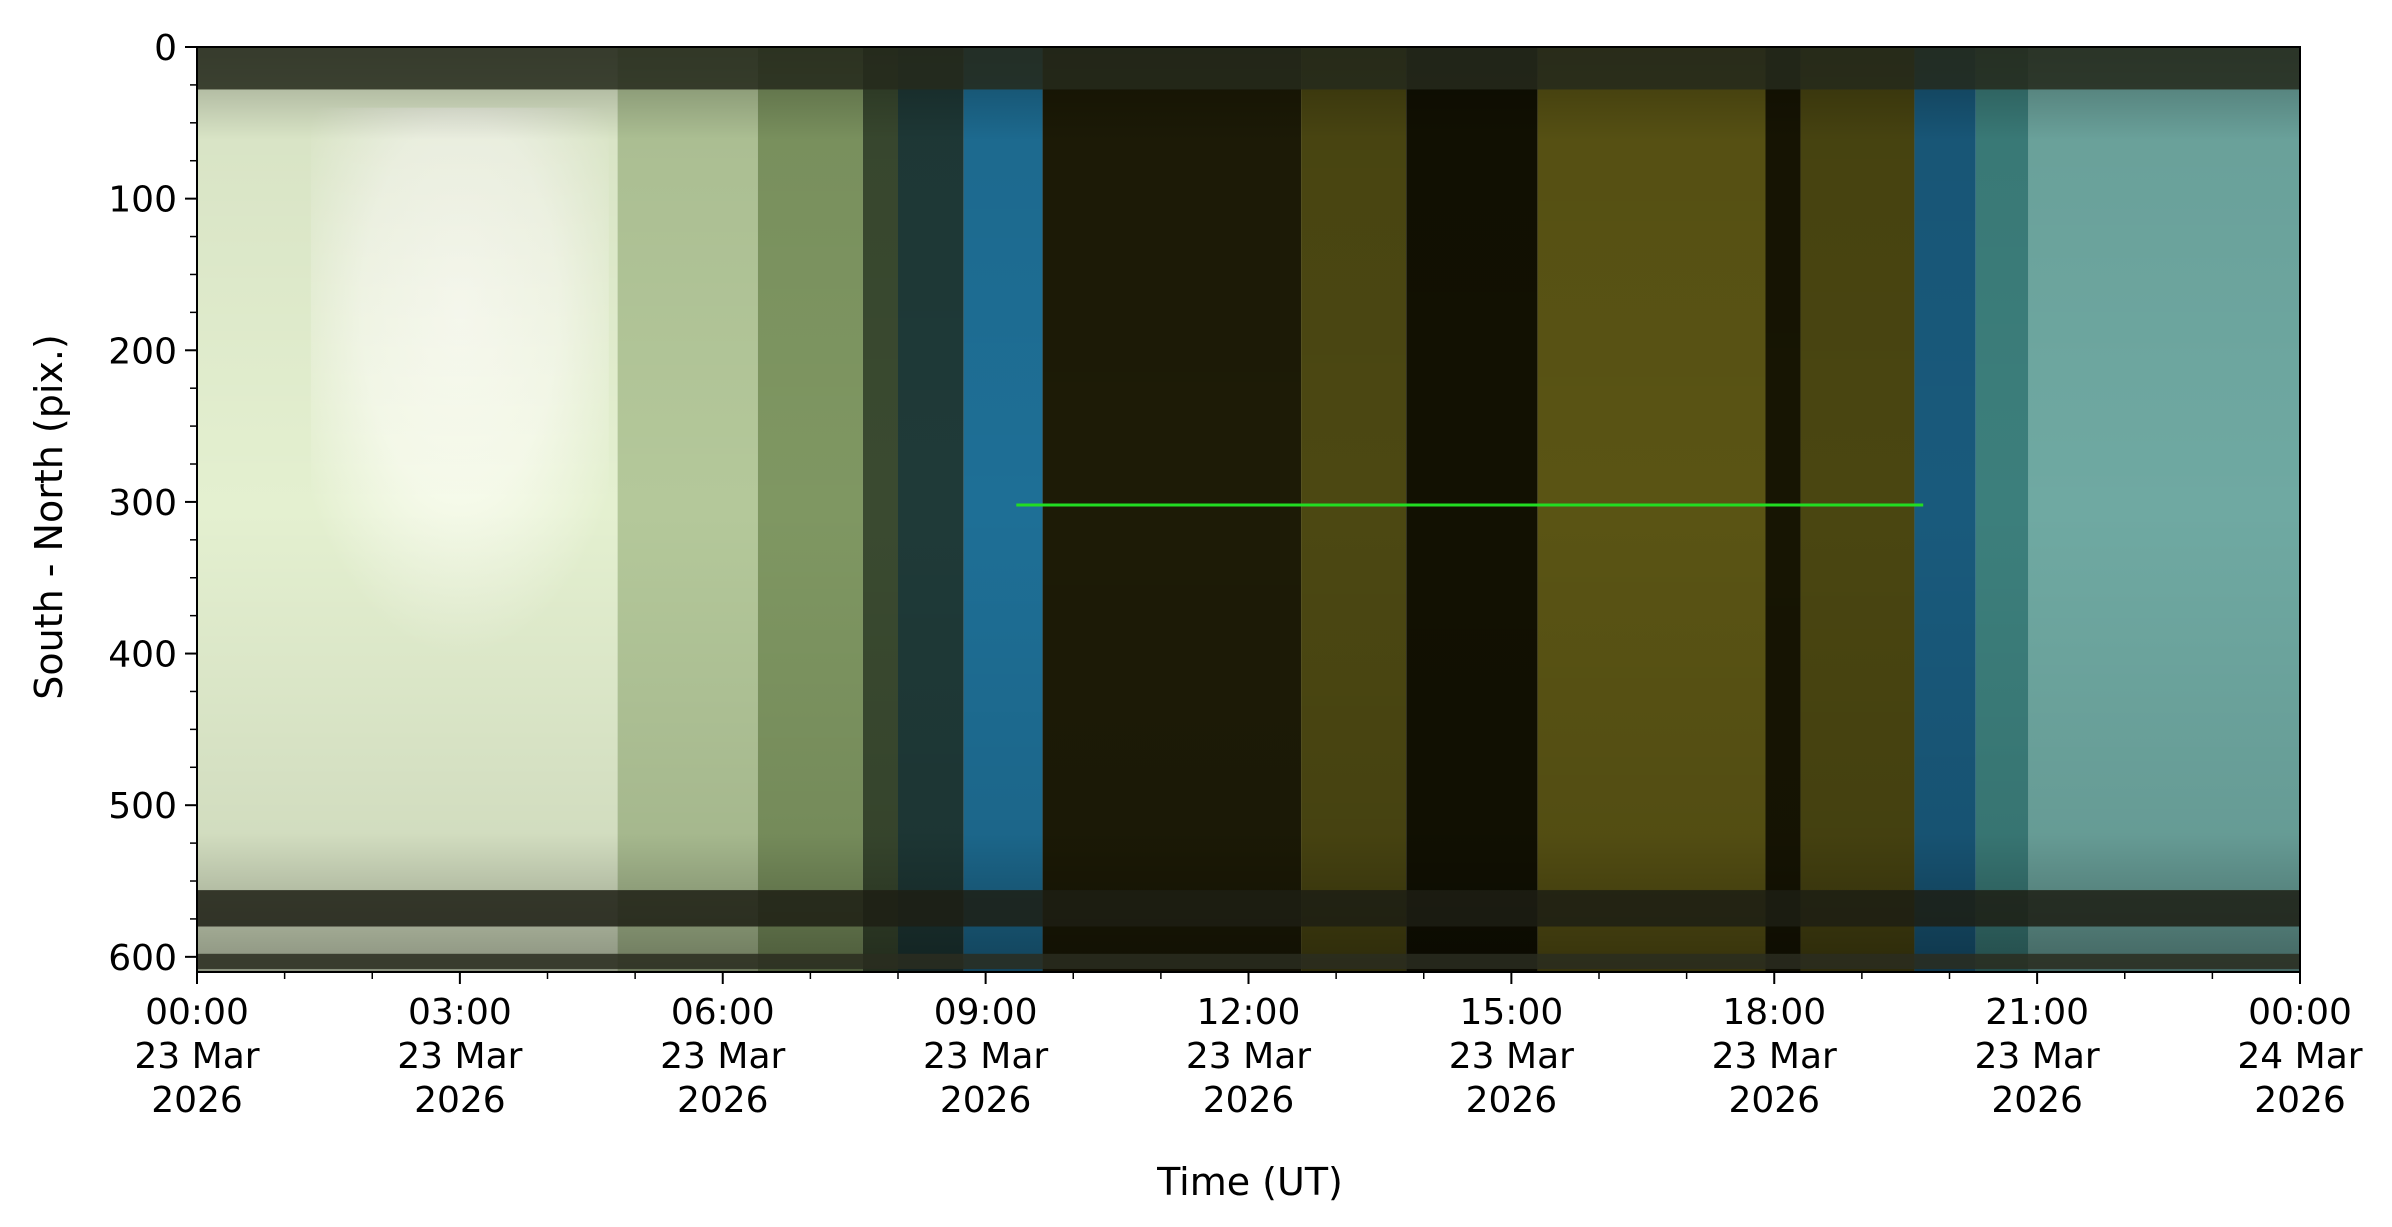  I want to click on y-tick-label-100: 100, so click(142, 200).